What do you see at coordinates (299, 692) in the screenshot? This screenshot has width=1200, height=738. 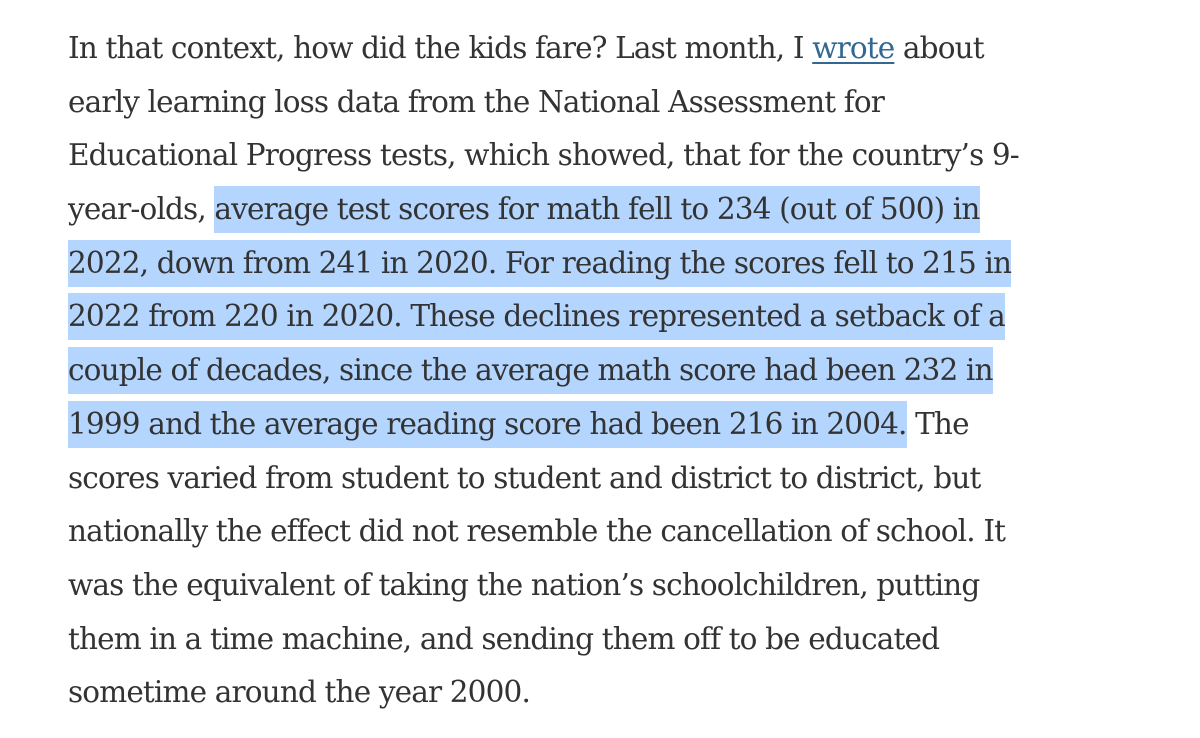 I see `paragraph-line: sometime around the year 2000.` at bounding box center [299, 692].